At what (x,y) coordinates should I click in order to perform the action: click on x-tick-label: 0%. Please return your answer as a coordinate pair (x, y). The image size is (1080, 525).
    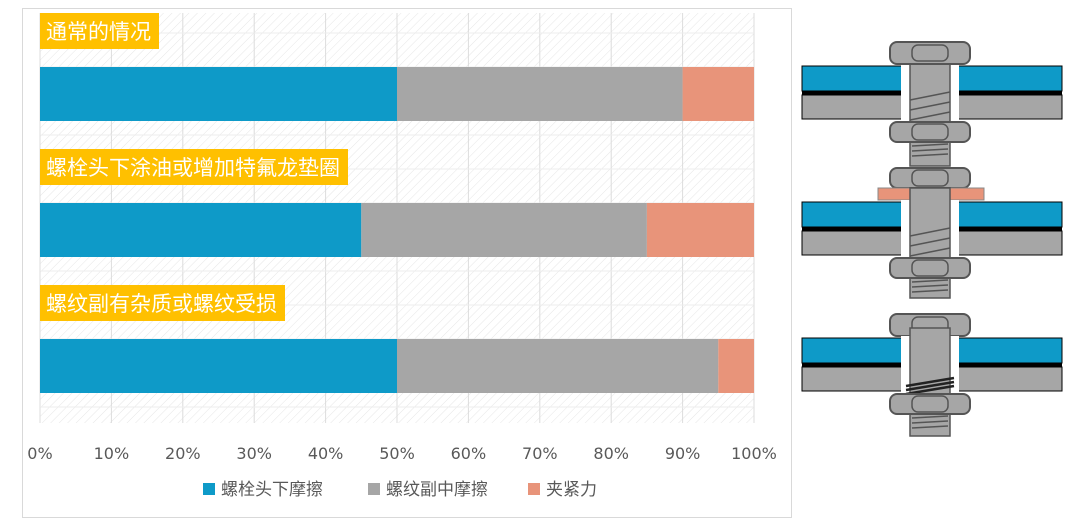
    Looking at the image, I should click on (39, 453).